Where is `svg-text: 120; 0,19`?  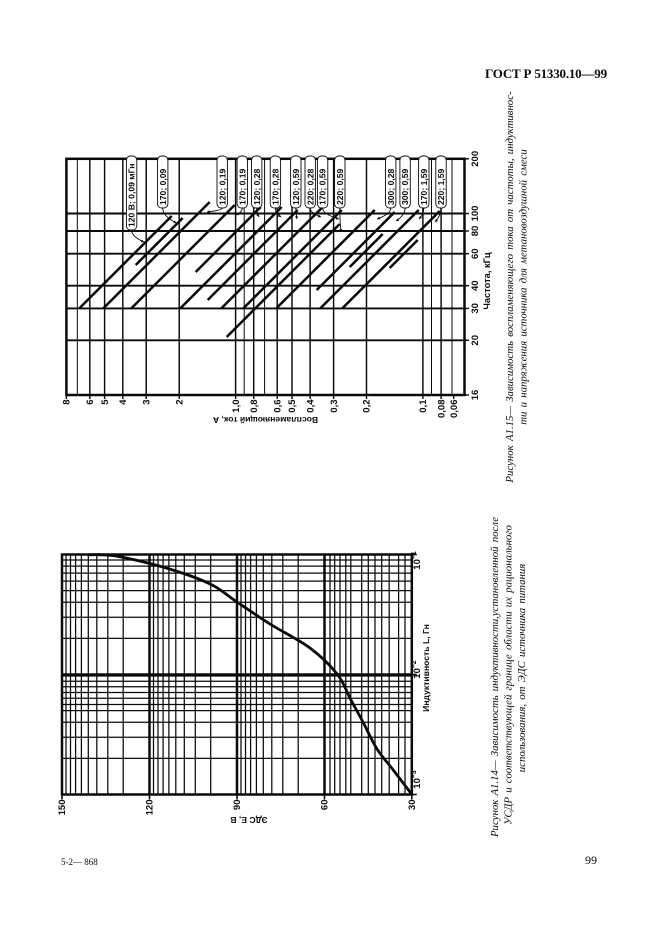 svg-text: 120; 0,19 is located at coordinates (222, 186).